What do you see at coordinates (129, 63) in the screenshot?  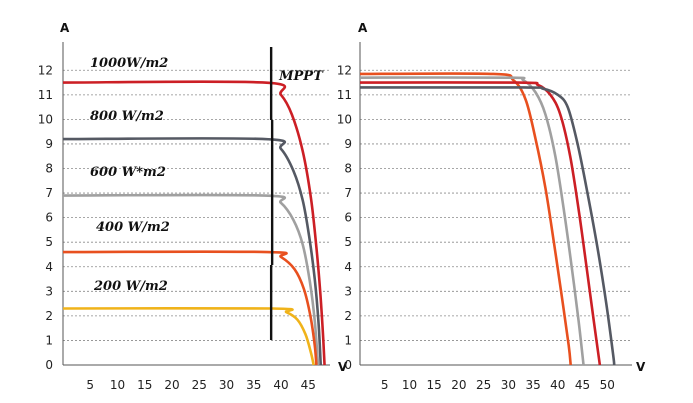 I see `series-label: 1000W/m2` at bounding box center [129, 63].